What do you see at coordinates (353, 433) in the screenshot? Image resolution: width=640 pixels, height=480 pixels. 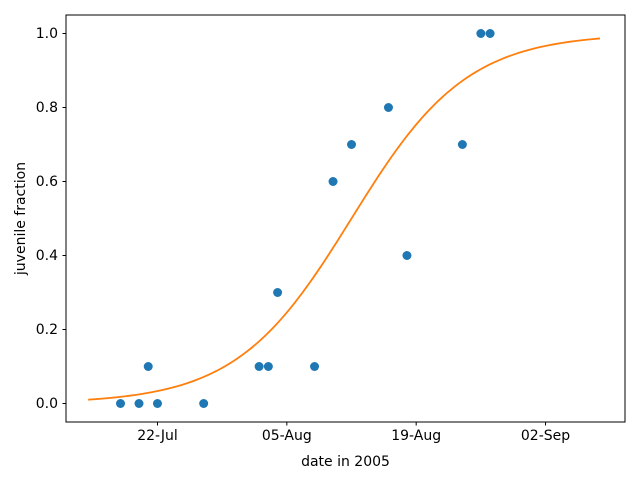 I see `x-axis-ticks: 22-Jul 05-Aug 19-Aug 02-Sep` at bounding box center [353, 433].